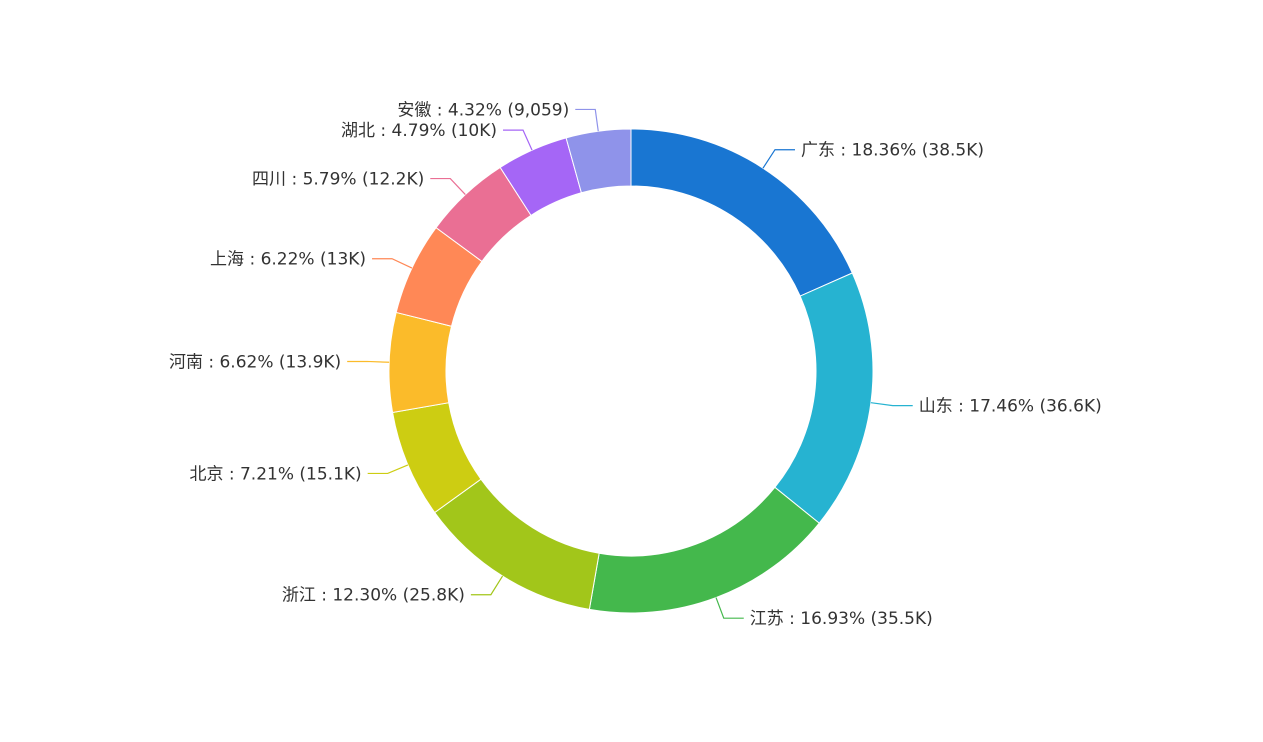 The image size is (1263, 742). I want to click on slice-label-1: 山东 : 17.46% (36.6K), so click(1010, 407).